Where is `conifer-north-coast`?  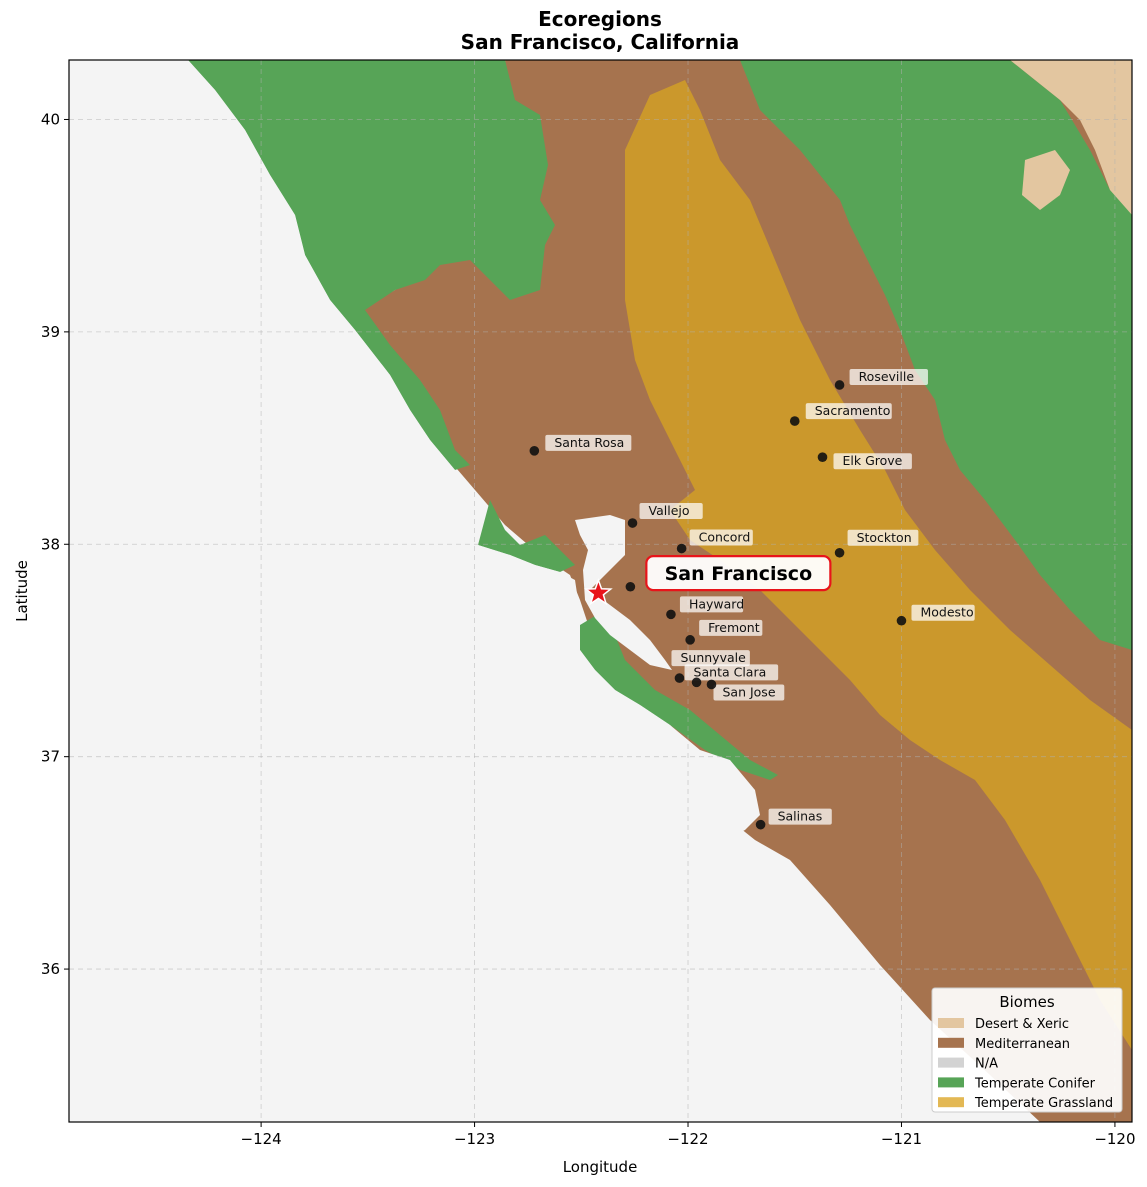 conifer-north-coast is located at coordinates (371, 265).